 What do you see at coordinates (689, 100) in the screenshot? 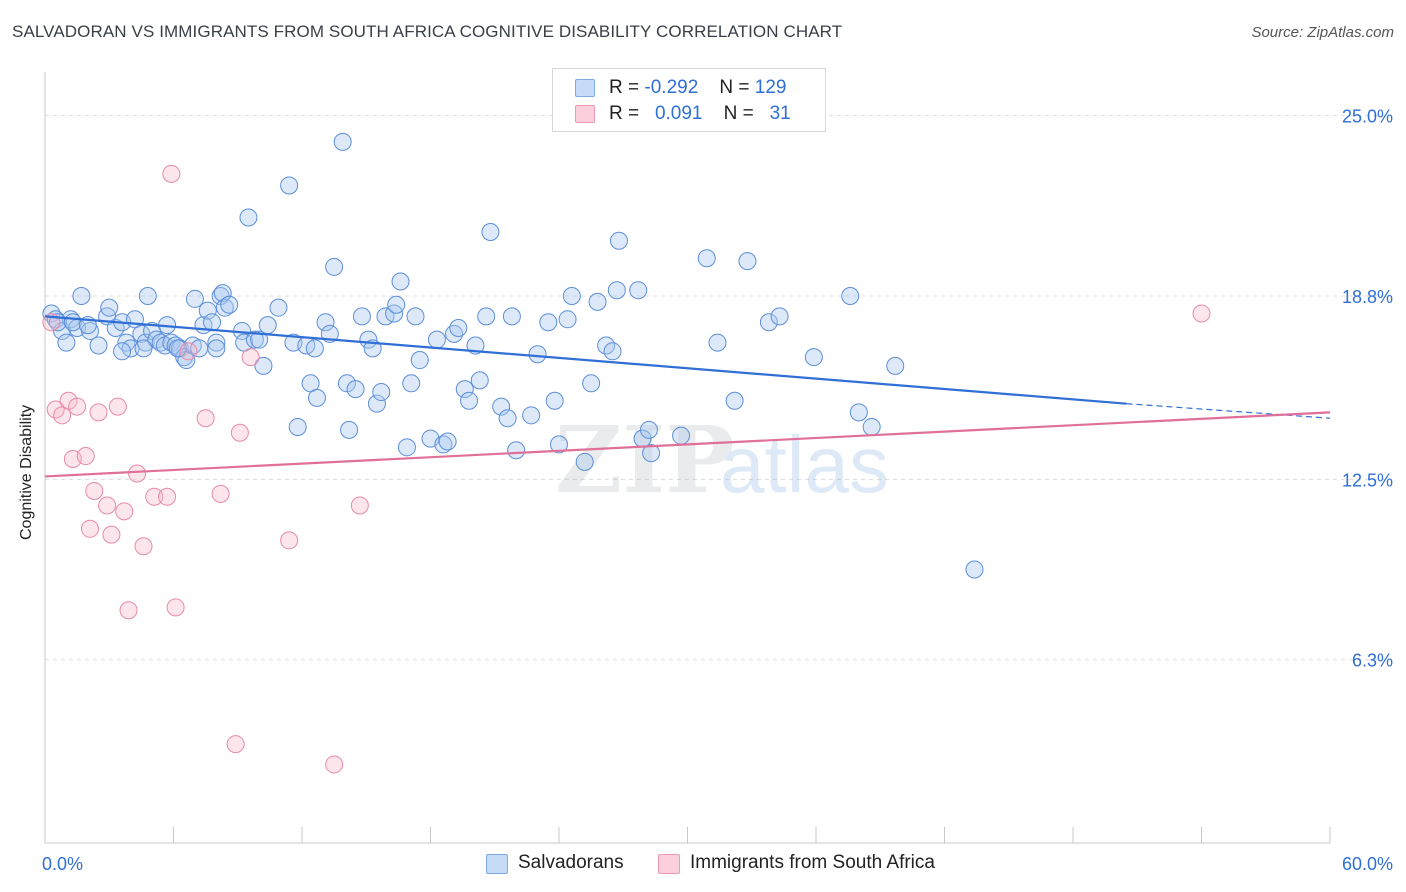
I see `correlation-legend: R = -0.292 N = 129 R = 0.091 N = 31` at bounding box center [689, 100].